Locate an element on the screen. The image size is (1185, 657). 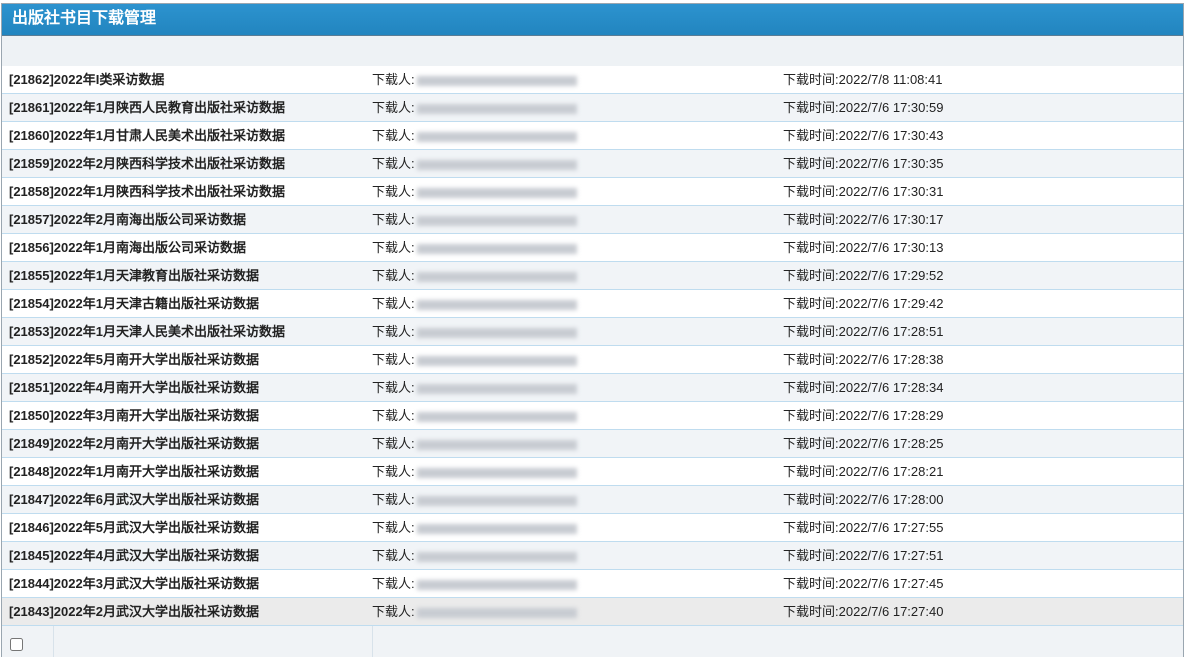
download-time: 下载时间:2022/7/6 17:30:13 is located at coordinates (863, 247).